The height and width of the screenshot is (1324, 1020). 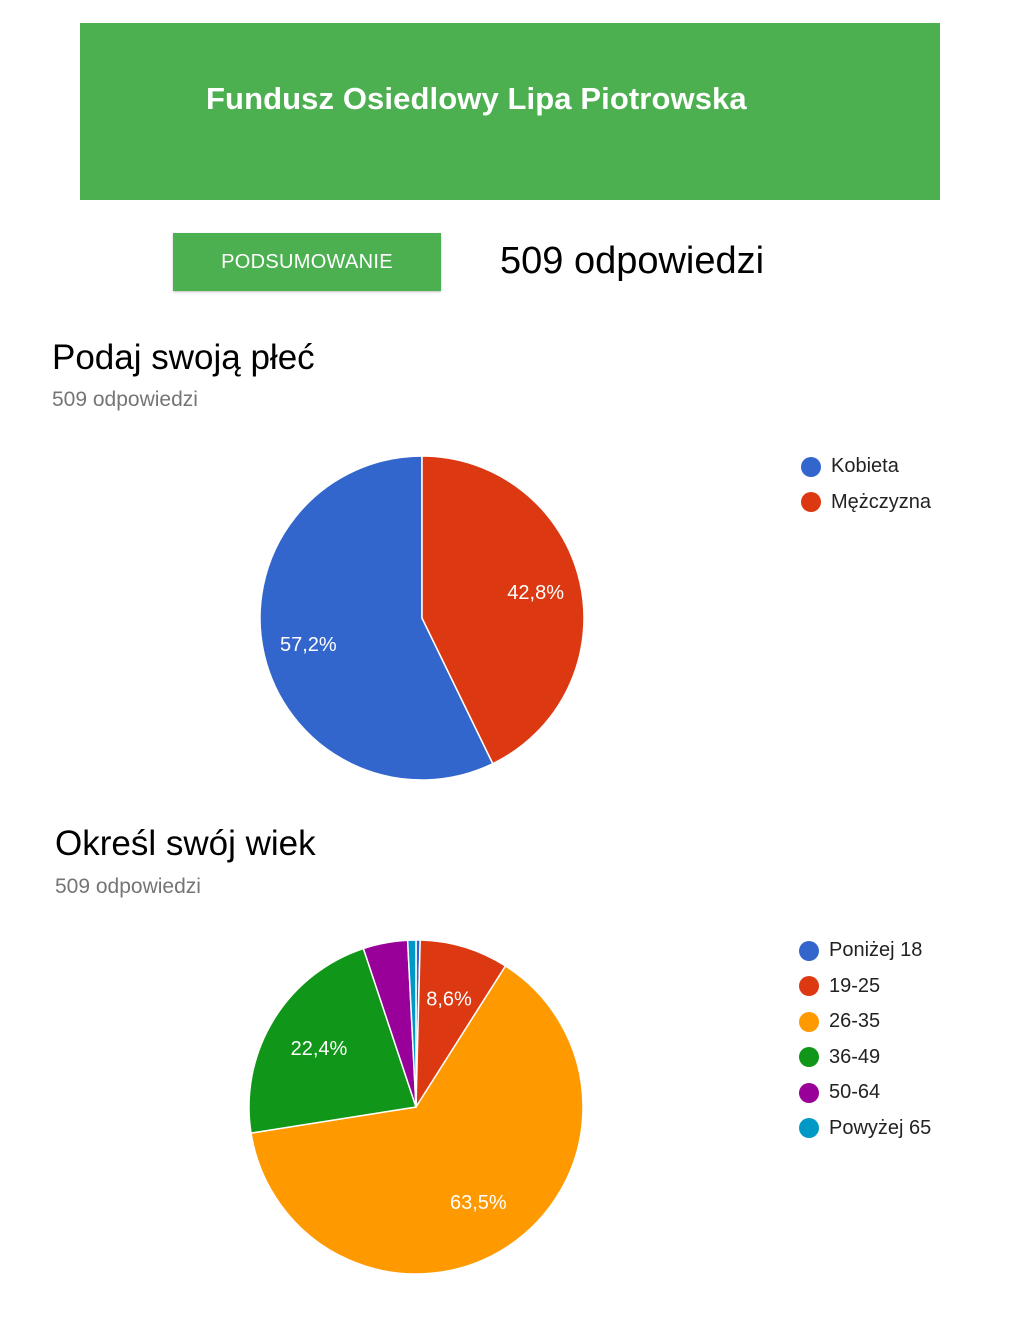 What do you see at coordinates (855, 1056) in the screenshot?
I see `legend-label: 36-49` at bounding box center [855, 1056].